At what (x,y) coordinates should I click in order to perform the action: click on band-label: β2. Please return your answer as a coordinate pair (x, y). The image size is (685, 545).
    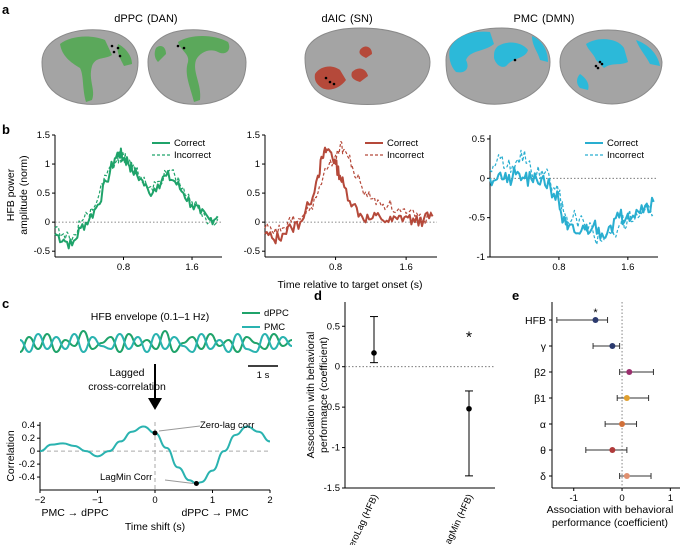
    Looking at the image, I should click on (540, 373).